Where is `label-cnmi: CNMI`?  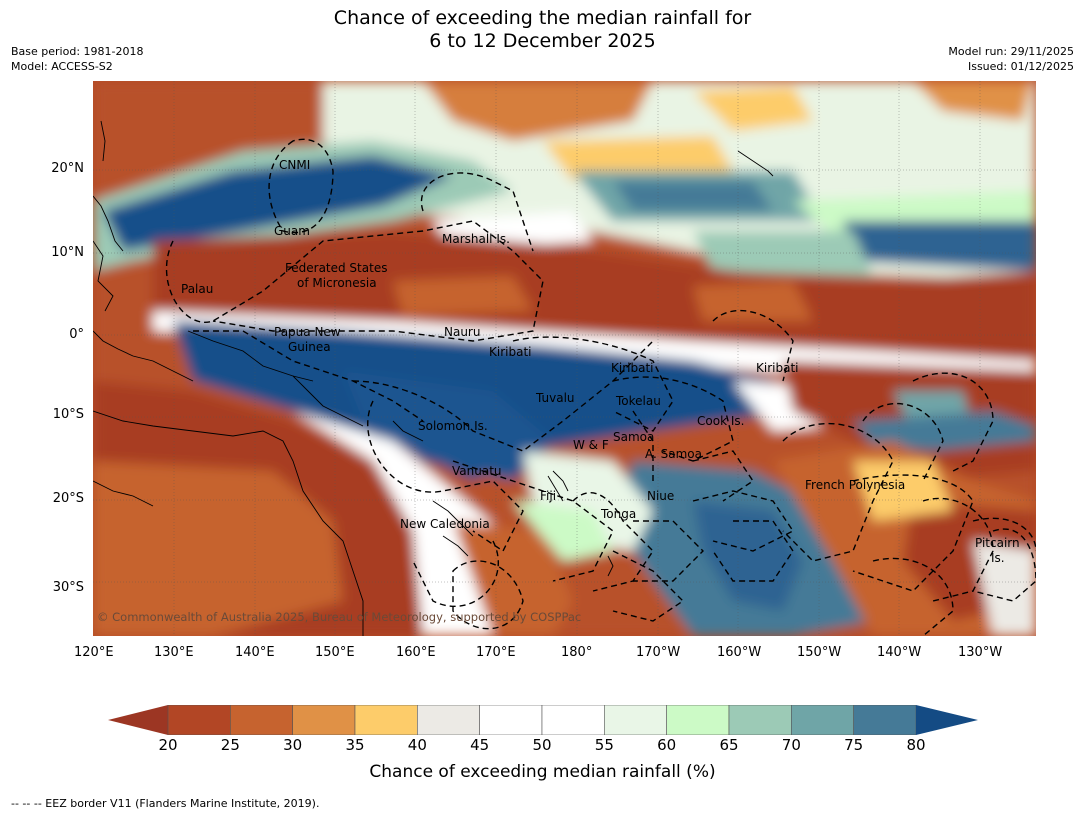
label-cnmi: CNMI is located at coordinates (295, 165).